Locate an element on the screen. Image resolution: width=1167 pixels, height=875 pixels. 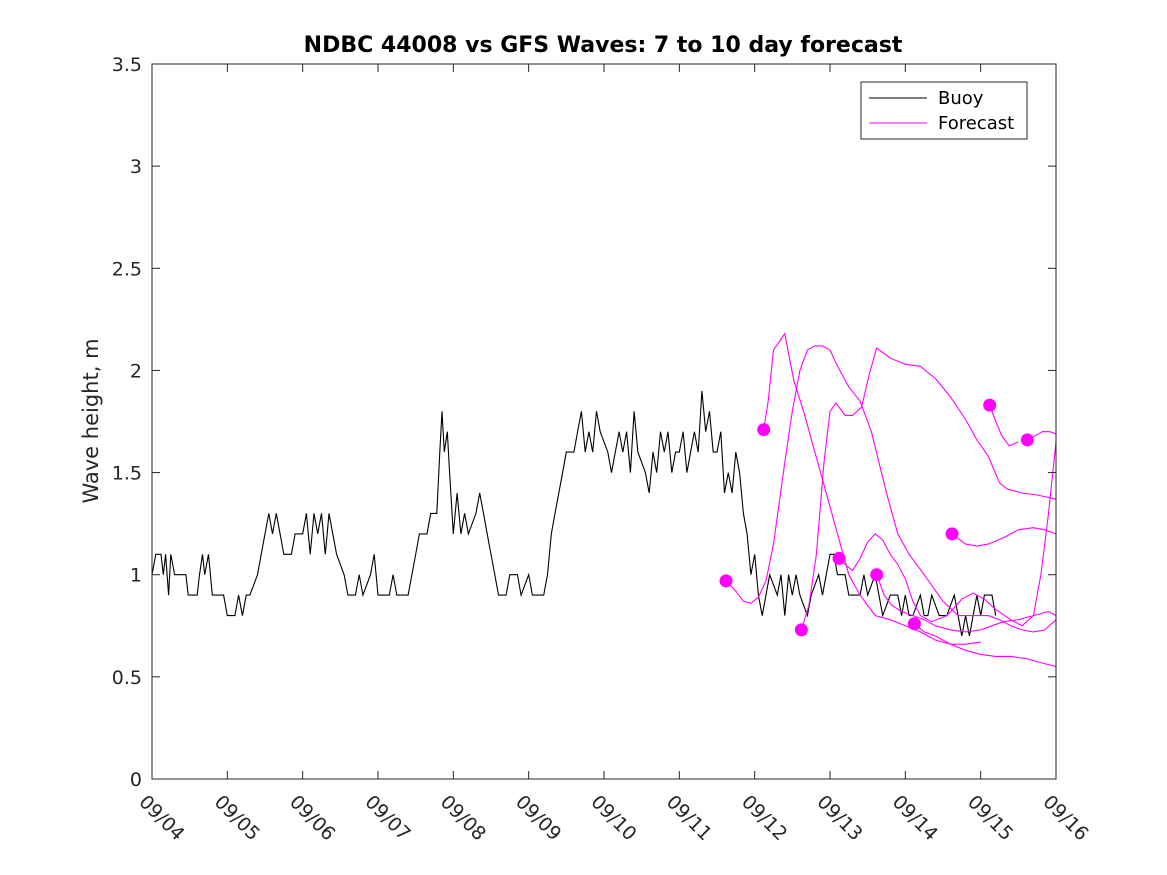
legend-label-buoy: Buoy is located at coordinates (961, 98).